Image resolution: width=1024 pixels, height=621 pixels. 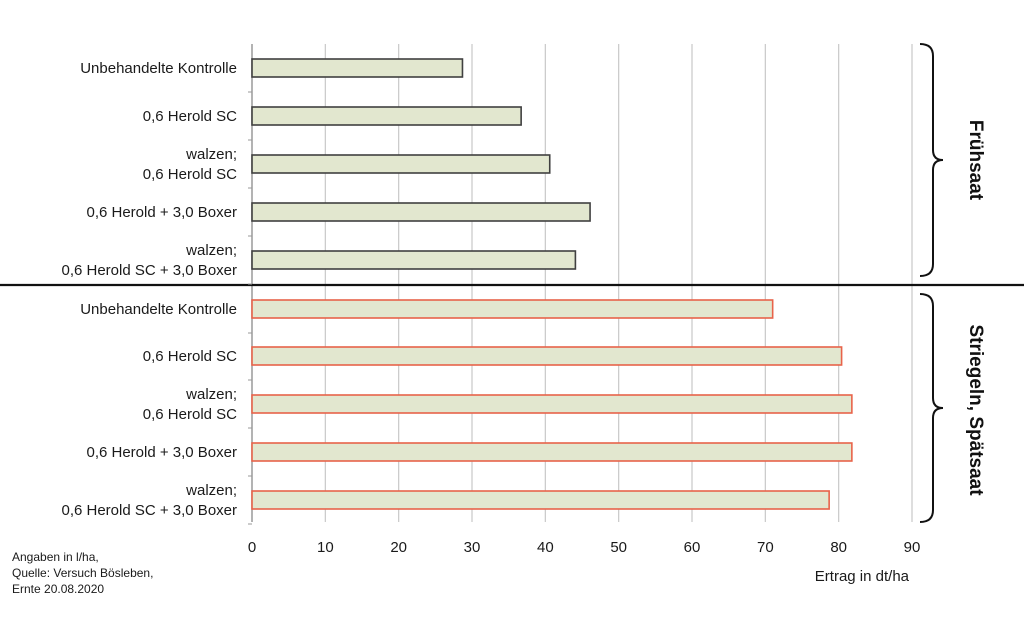 What do you see at coordinates (55, 557) in the screenshot?
I see `note-line-units: Angaben in l/ha,` at bounding box center [55, 557].